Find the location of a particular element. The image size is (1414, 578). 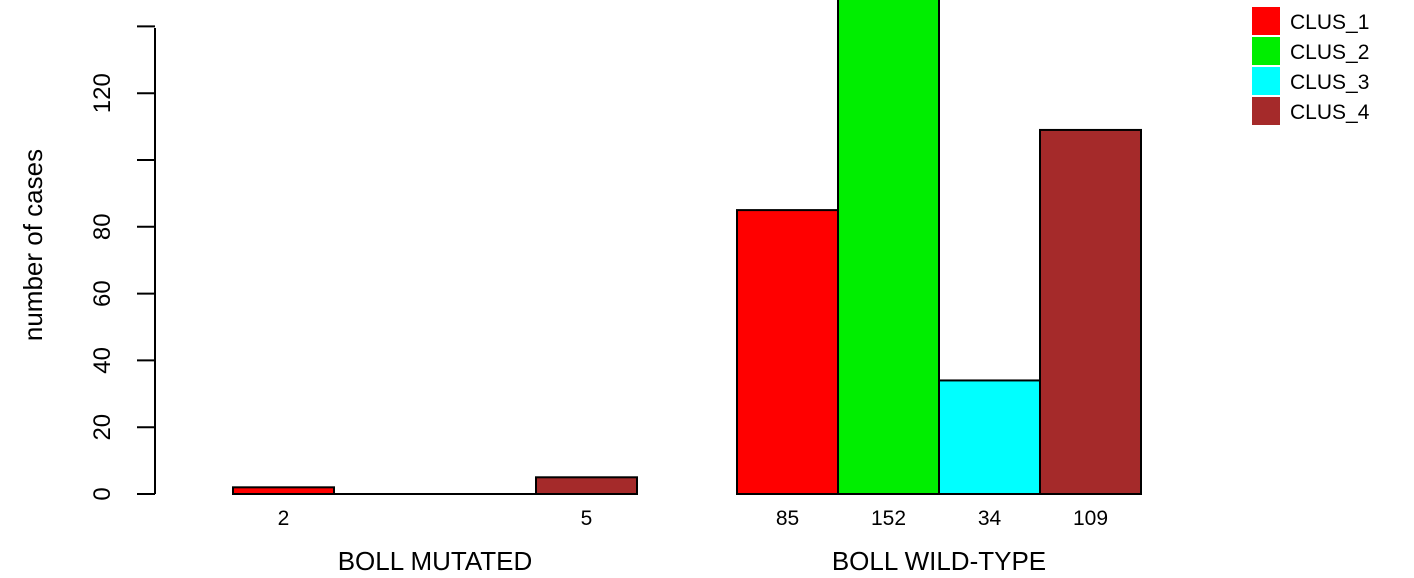

bar-count-label: 2 is located at coordinates (284, 518).